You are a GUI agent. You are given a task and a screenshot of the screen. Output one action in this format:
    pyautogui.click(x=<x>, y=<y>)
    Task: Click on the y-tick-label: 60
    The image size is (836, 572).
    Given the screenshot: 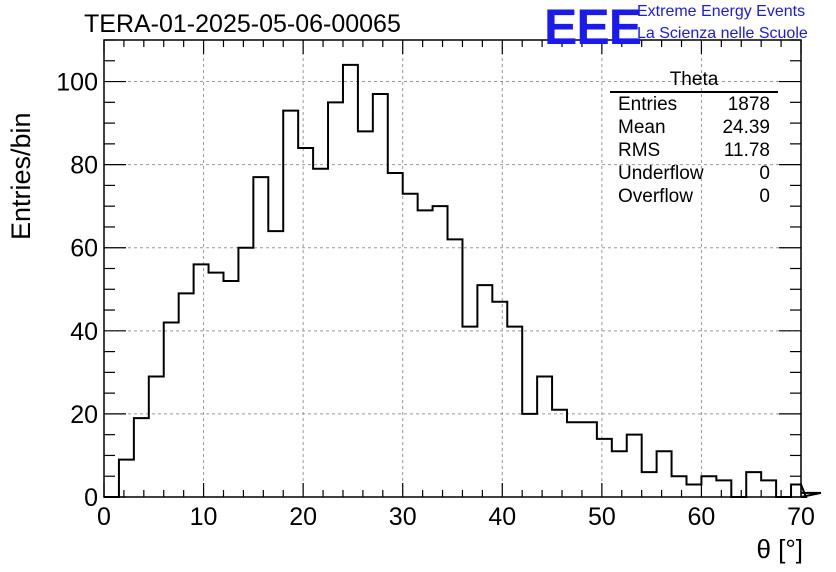 What is the action you would take?
    pyautogui.click(x=84, y=249)
    